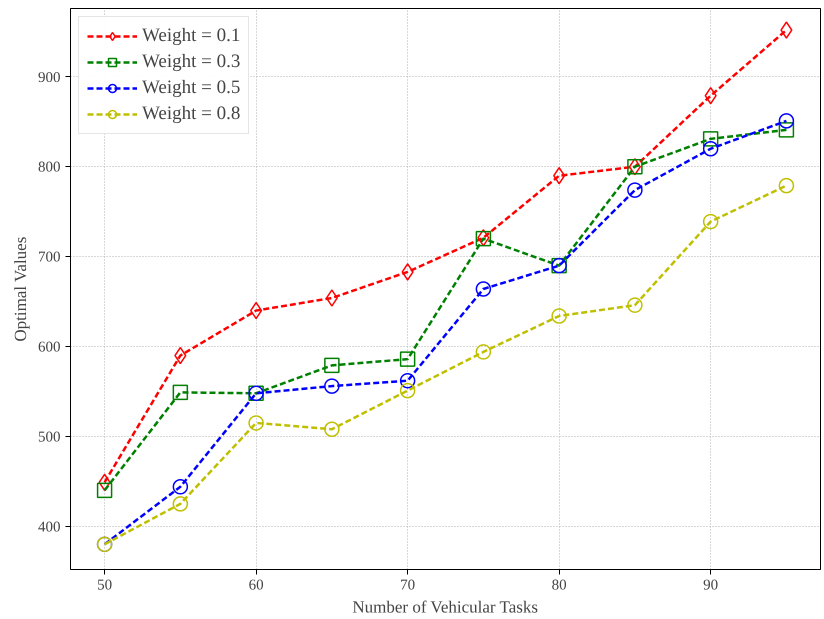  I want to click on y-tick-label: 400, so click(49, 527).